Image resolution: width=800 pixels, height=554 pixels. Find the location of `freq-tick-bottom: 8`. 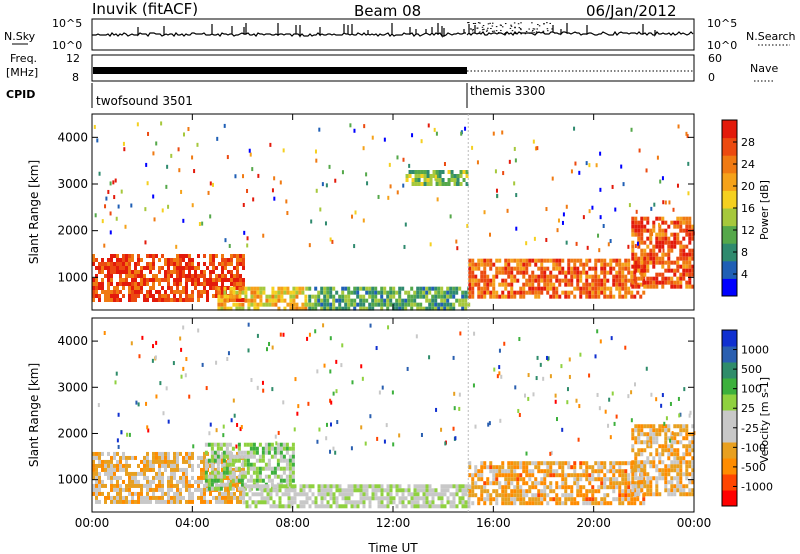

freq-tick-bottom: 8 is located at coordinates (75, 77).